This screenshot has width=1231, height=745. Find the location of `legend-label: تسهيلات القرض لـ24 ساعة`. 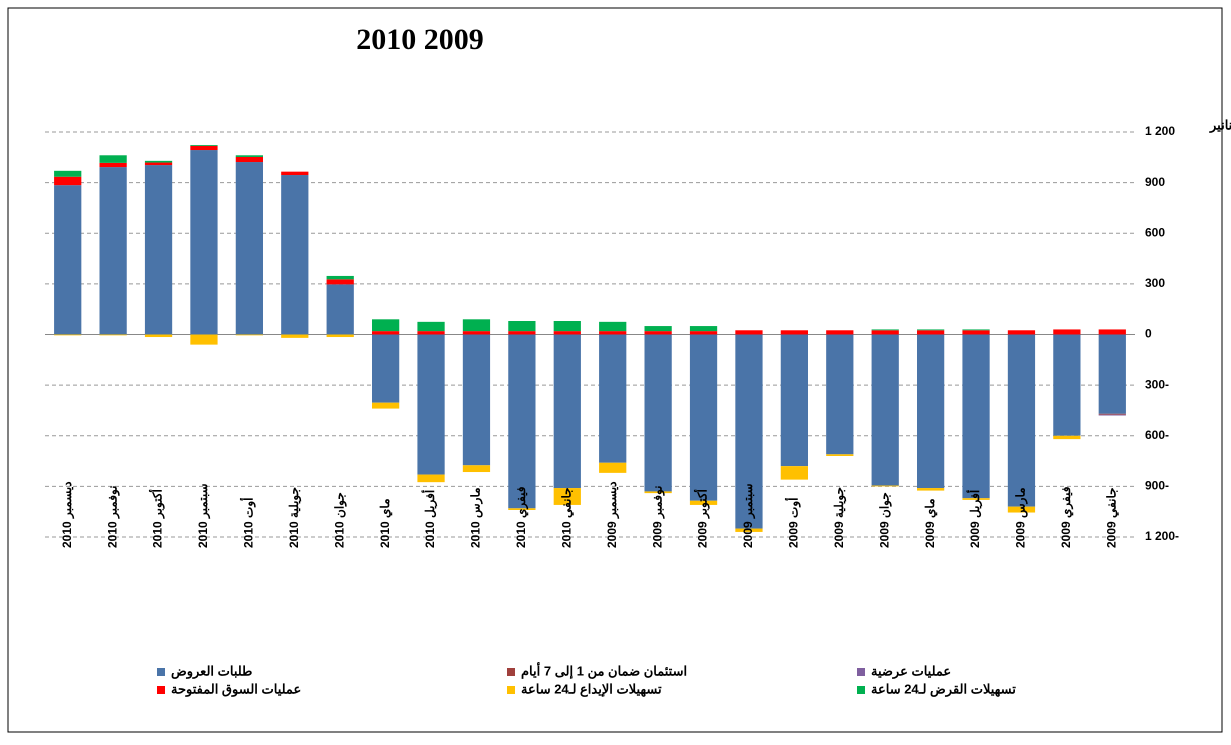

legend-label: تسهيلات القرض لـ24 ساعة is located at coordinates (943, 689).